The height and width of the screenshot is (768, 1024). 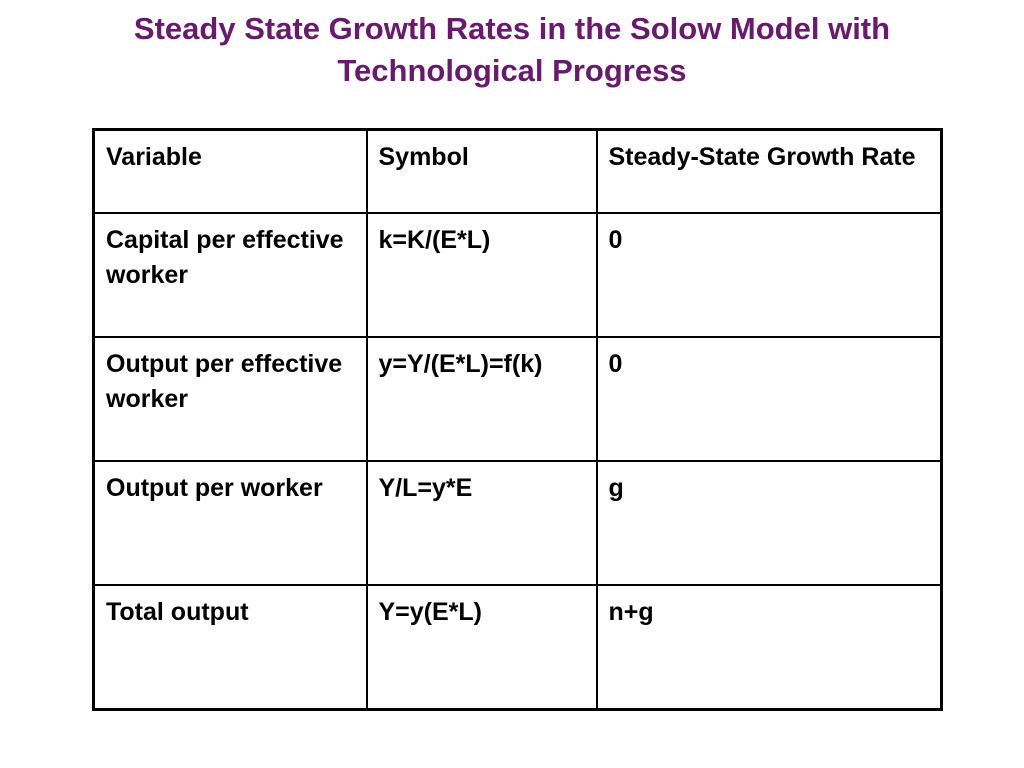 What do you see at coordinates (481, 171) in the screenshot?
I see `header-symbol: Symbol` at bounding box center [481, 171].